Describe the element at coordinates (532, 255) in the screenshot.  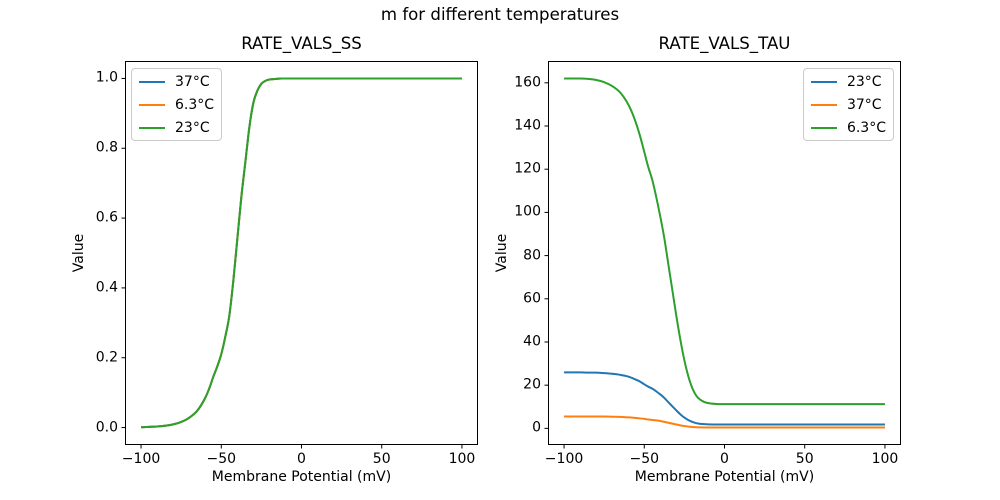
I see `y-tick-label: 80` at that location.